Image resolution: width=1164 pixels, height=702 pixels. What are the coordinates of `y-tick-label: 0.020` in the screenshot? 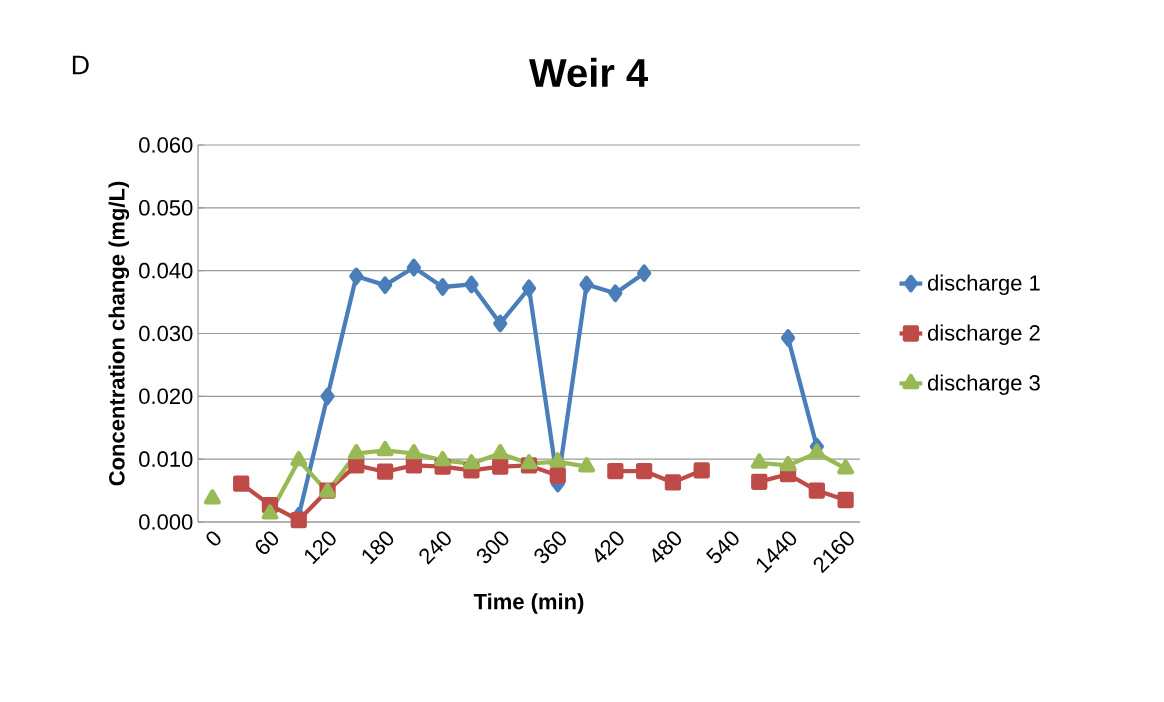 It's located at (166, 396).